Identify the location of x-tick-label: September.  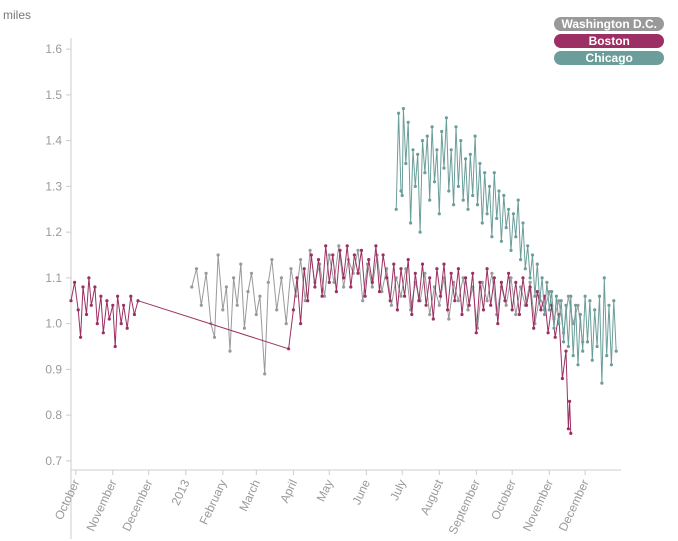
(464, 506).